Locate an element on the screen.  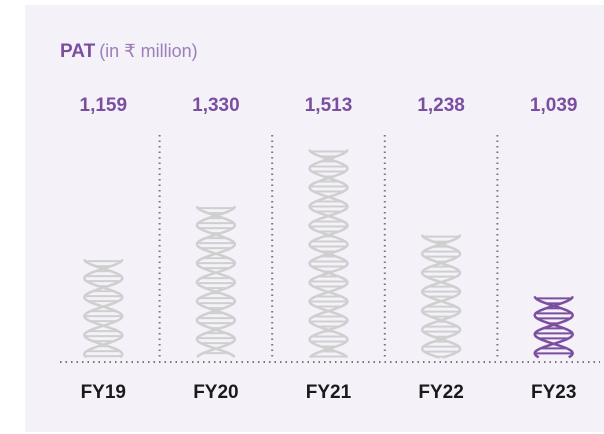
chart-title-group: PAT (in ₹ million) is located at coordinates (129, 51).